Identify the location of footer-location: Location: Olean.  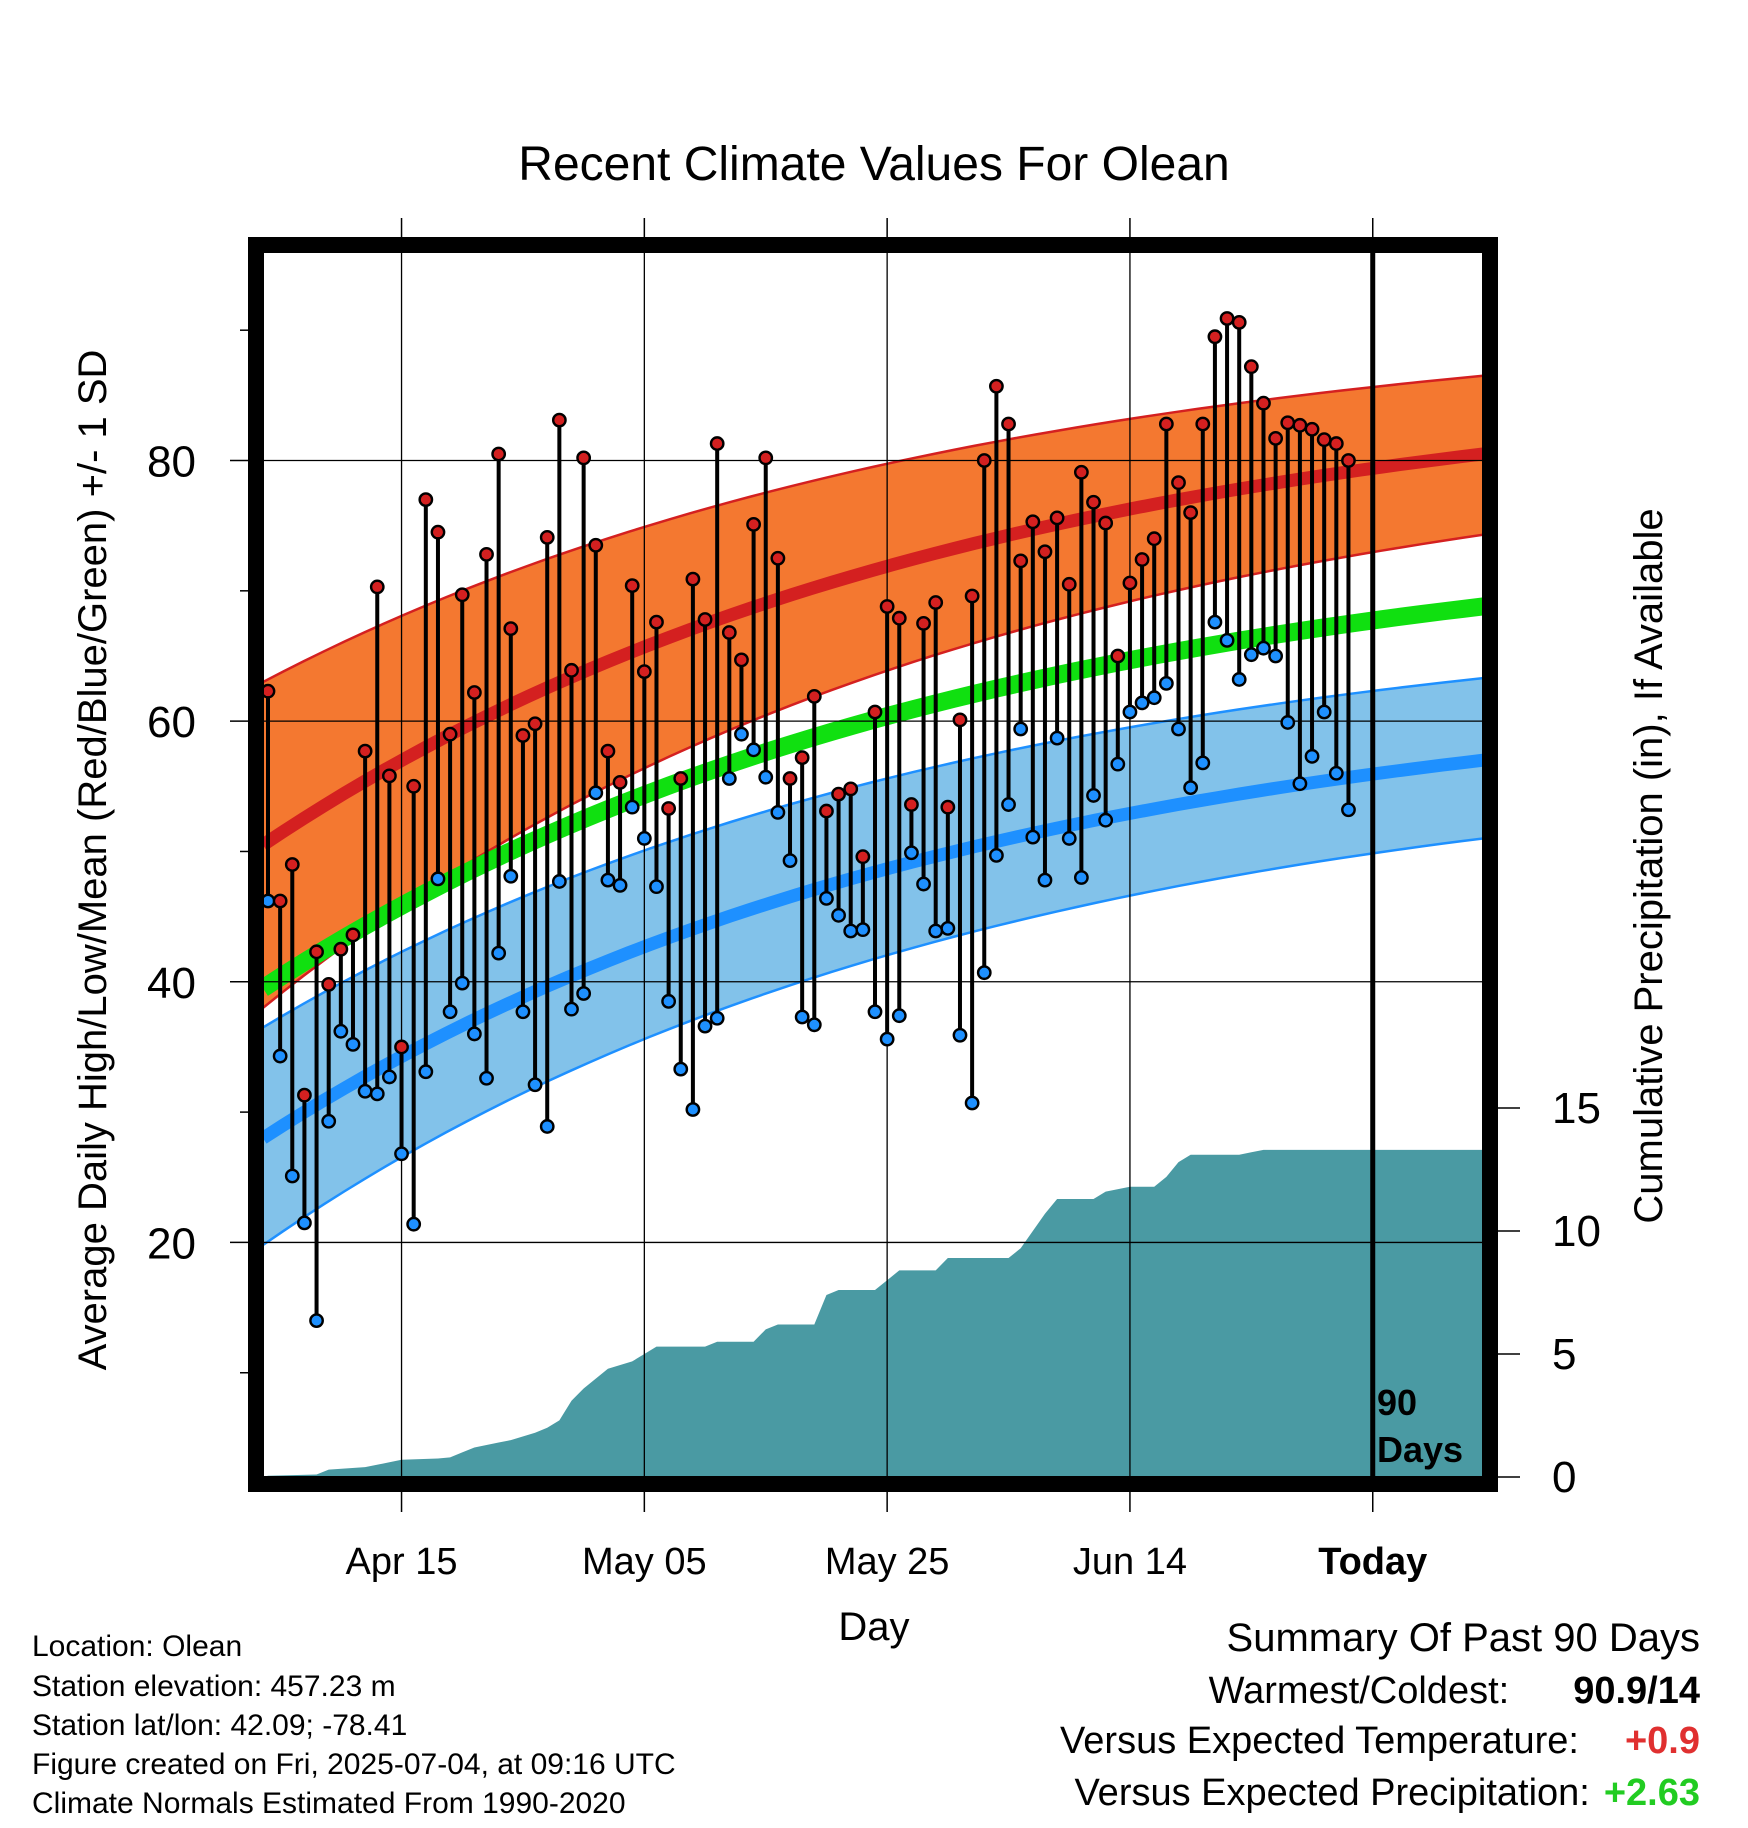
(137, 1646).